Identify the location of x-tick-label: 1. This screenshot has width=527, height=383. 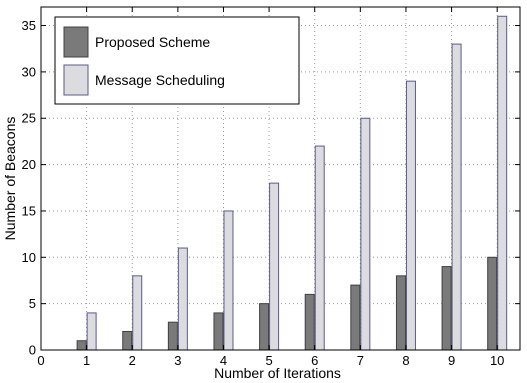
(86, 360).